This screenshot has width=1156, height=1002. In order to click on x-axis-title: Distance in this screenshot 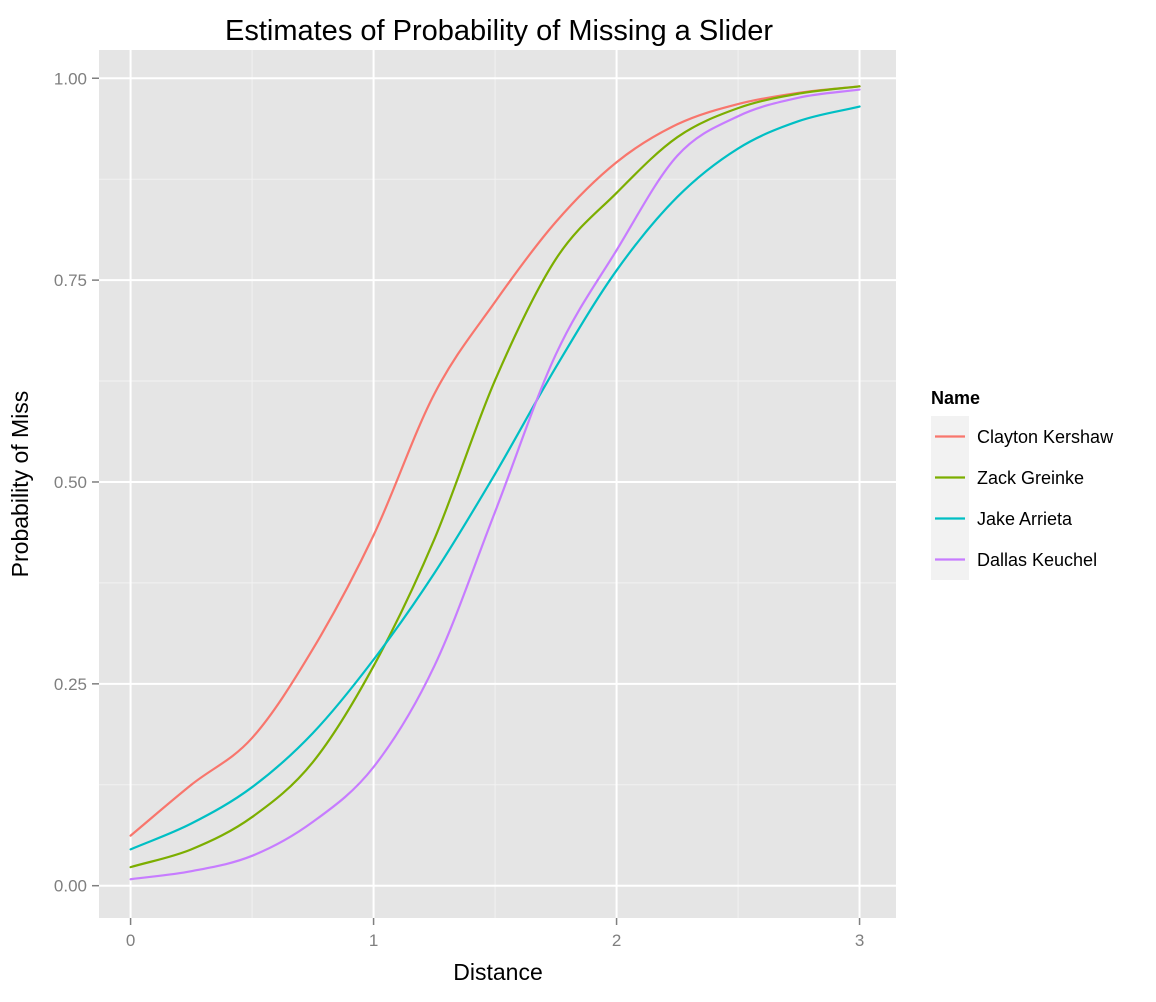, I will do `click(497, 972)`.